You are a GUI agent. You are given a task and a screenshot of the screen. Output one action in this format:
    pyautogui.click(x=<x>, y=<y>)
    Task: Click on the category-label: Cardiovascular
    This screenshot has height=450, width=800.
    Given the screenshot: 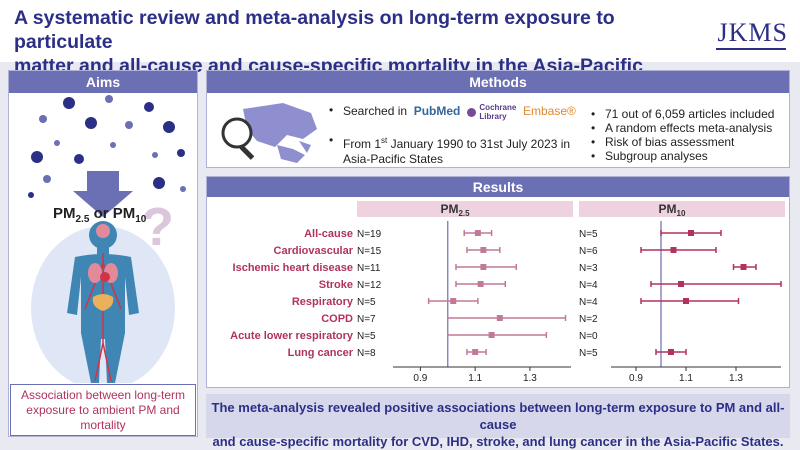 What is the action you would take?
    pyautogui.click(x=314, y=251)
    